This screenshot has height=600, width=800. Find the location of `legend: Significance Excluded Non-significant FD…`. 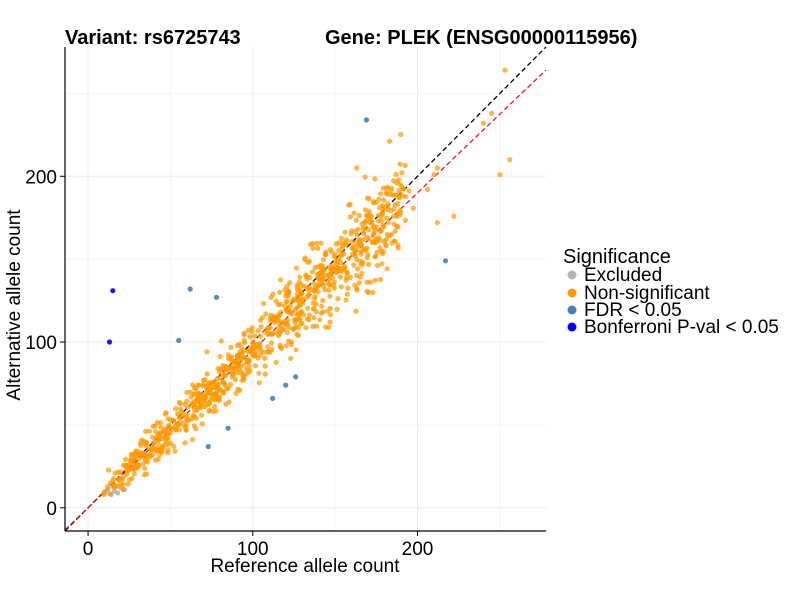

legend: Significance Excluded Non-significant FD… is located at coordinates (671, 292).